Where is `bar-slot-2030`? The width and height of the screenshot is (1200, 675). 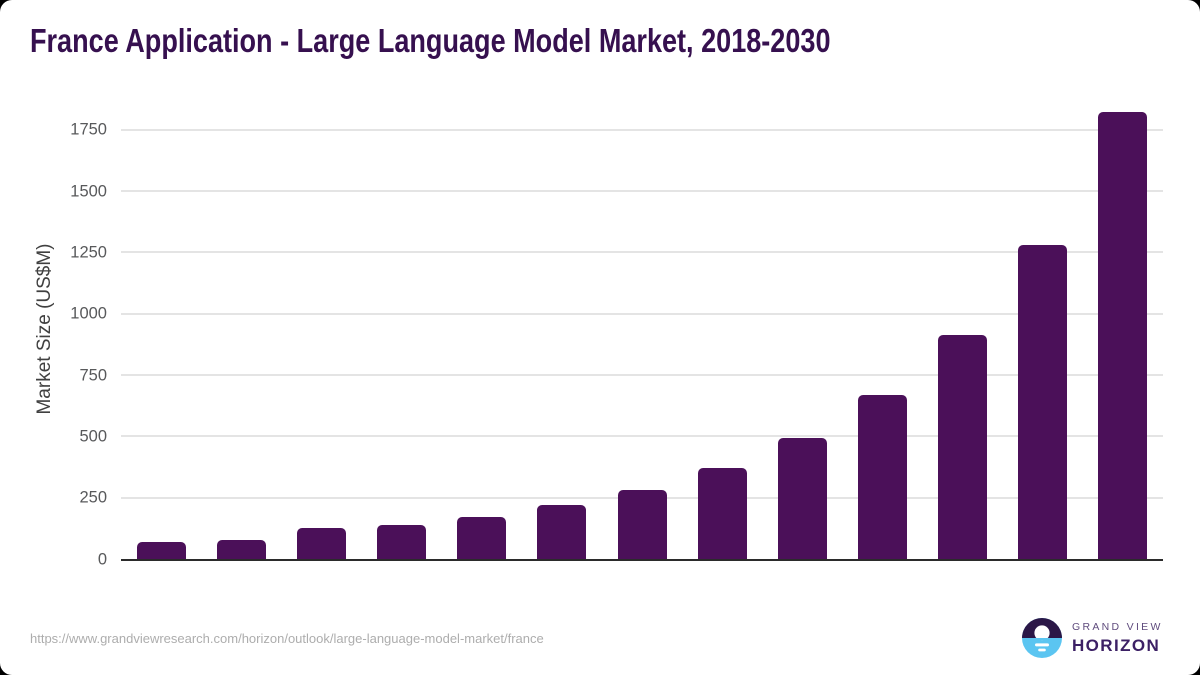 bar-slot-2030 is located at coordinates (1123, 335).